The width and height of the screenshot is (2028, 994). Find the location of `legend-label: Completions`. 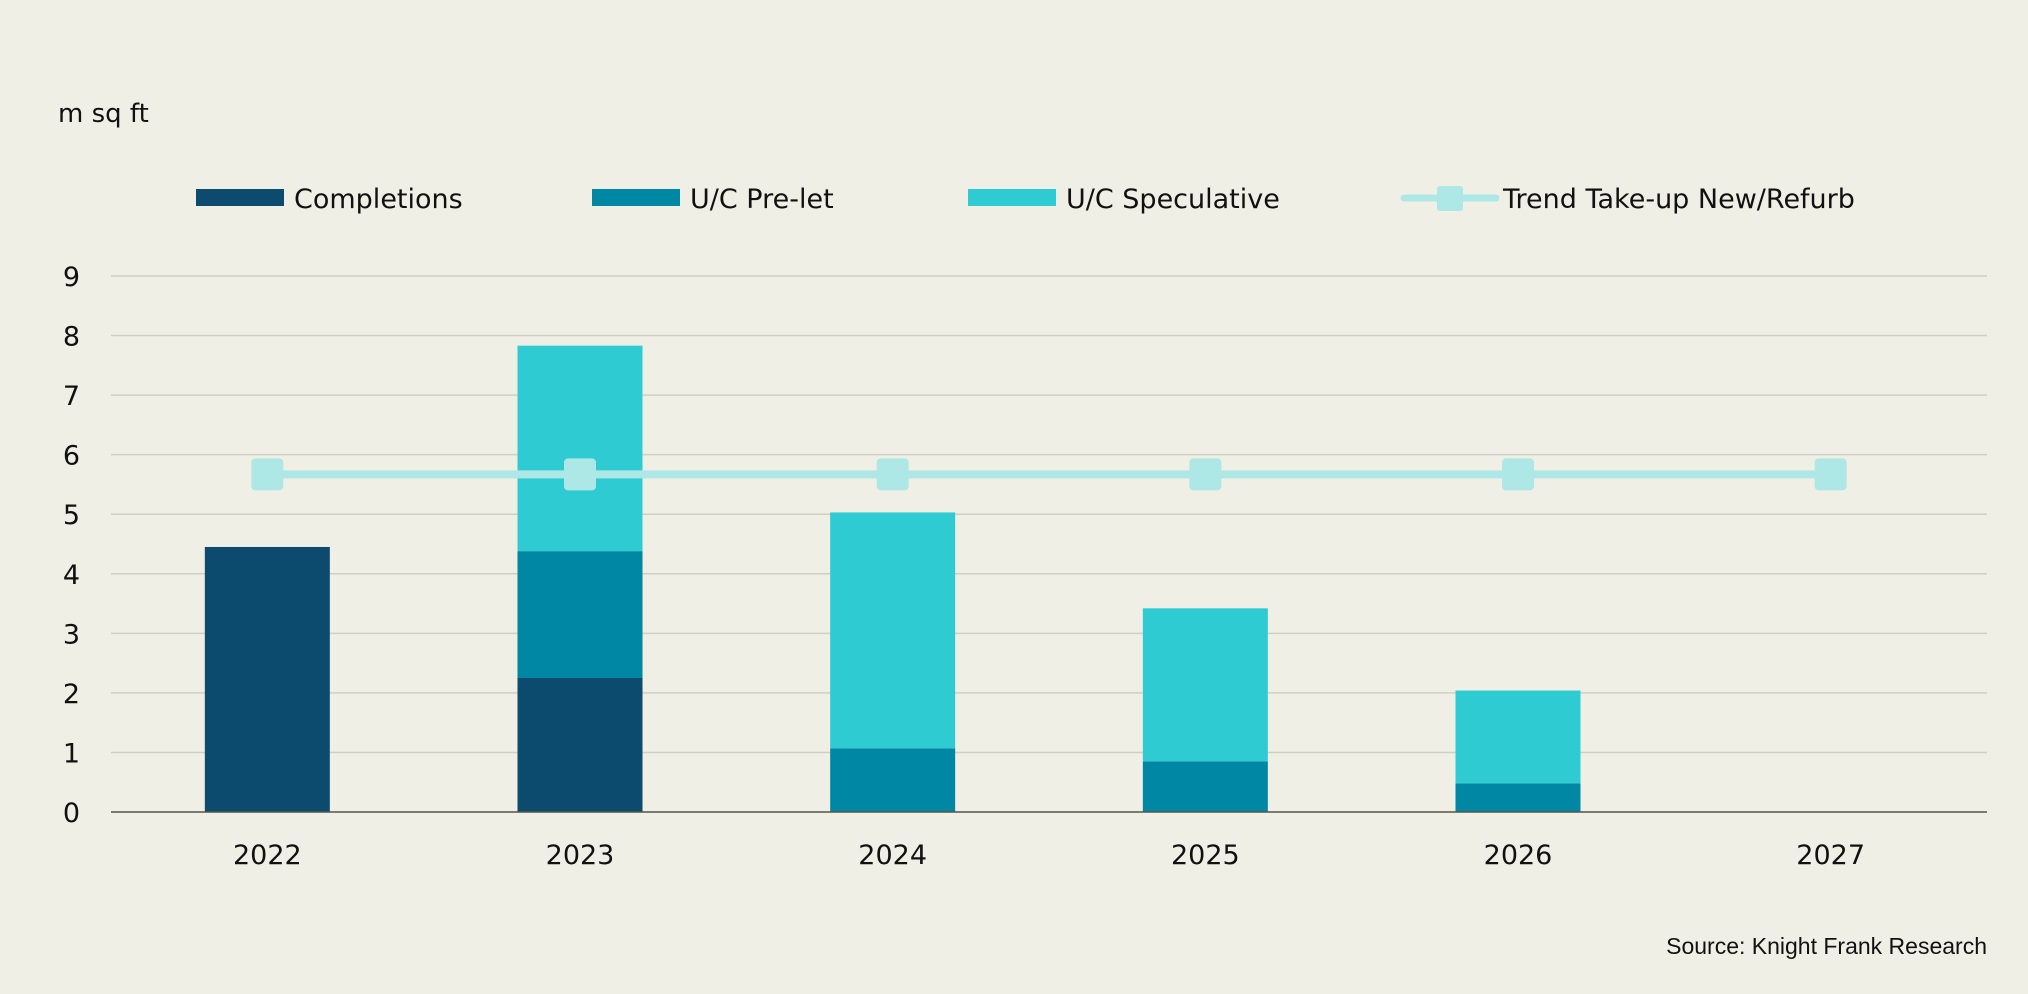

legend-label: Completions is located at coordinates (378, 199).